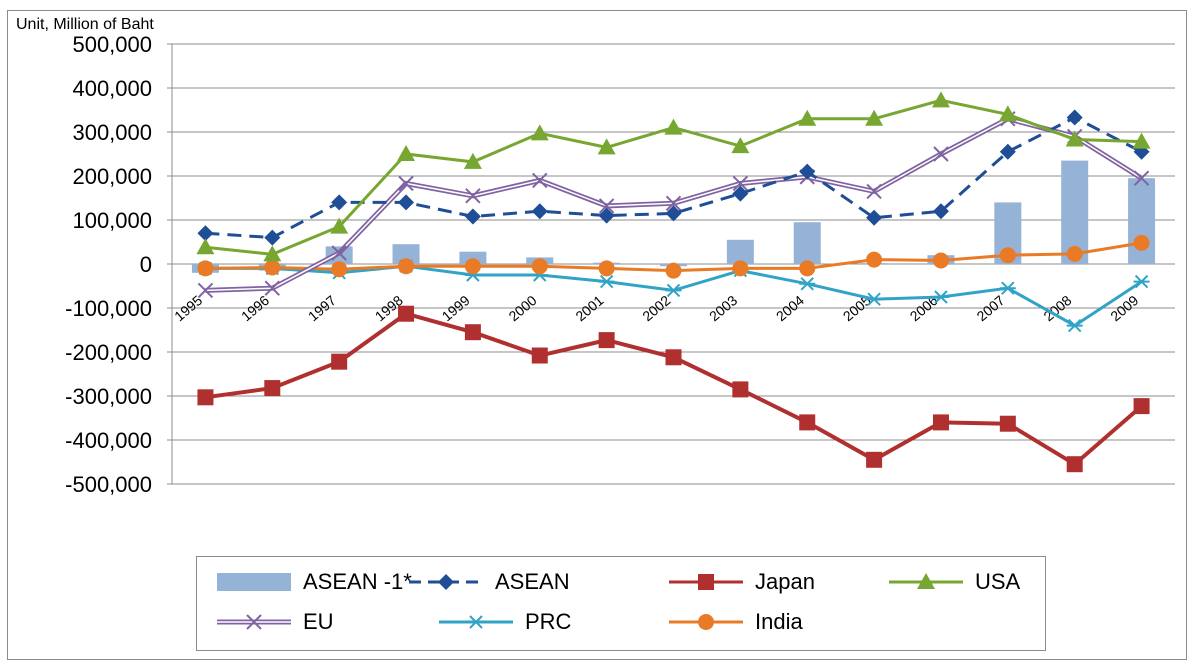  I want to click on x-tick-label: 2000, so click(522, 308).